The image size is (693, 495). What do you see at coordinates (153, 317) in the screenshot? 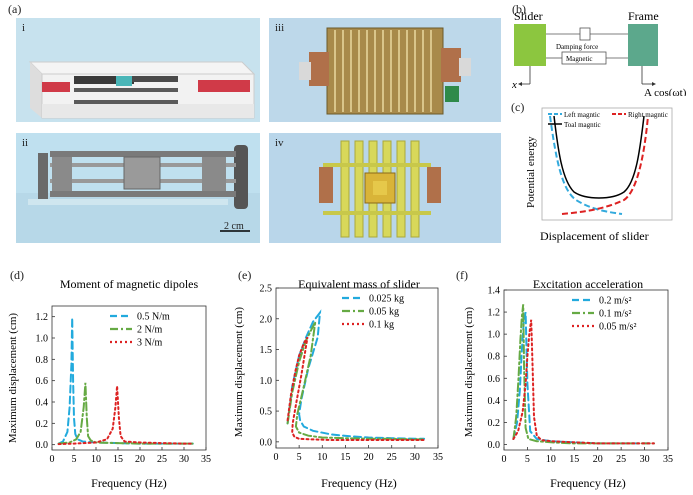
I see `legend-label: 0.5 N/m` at bounding box center [153, 317].